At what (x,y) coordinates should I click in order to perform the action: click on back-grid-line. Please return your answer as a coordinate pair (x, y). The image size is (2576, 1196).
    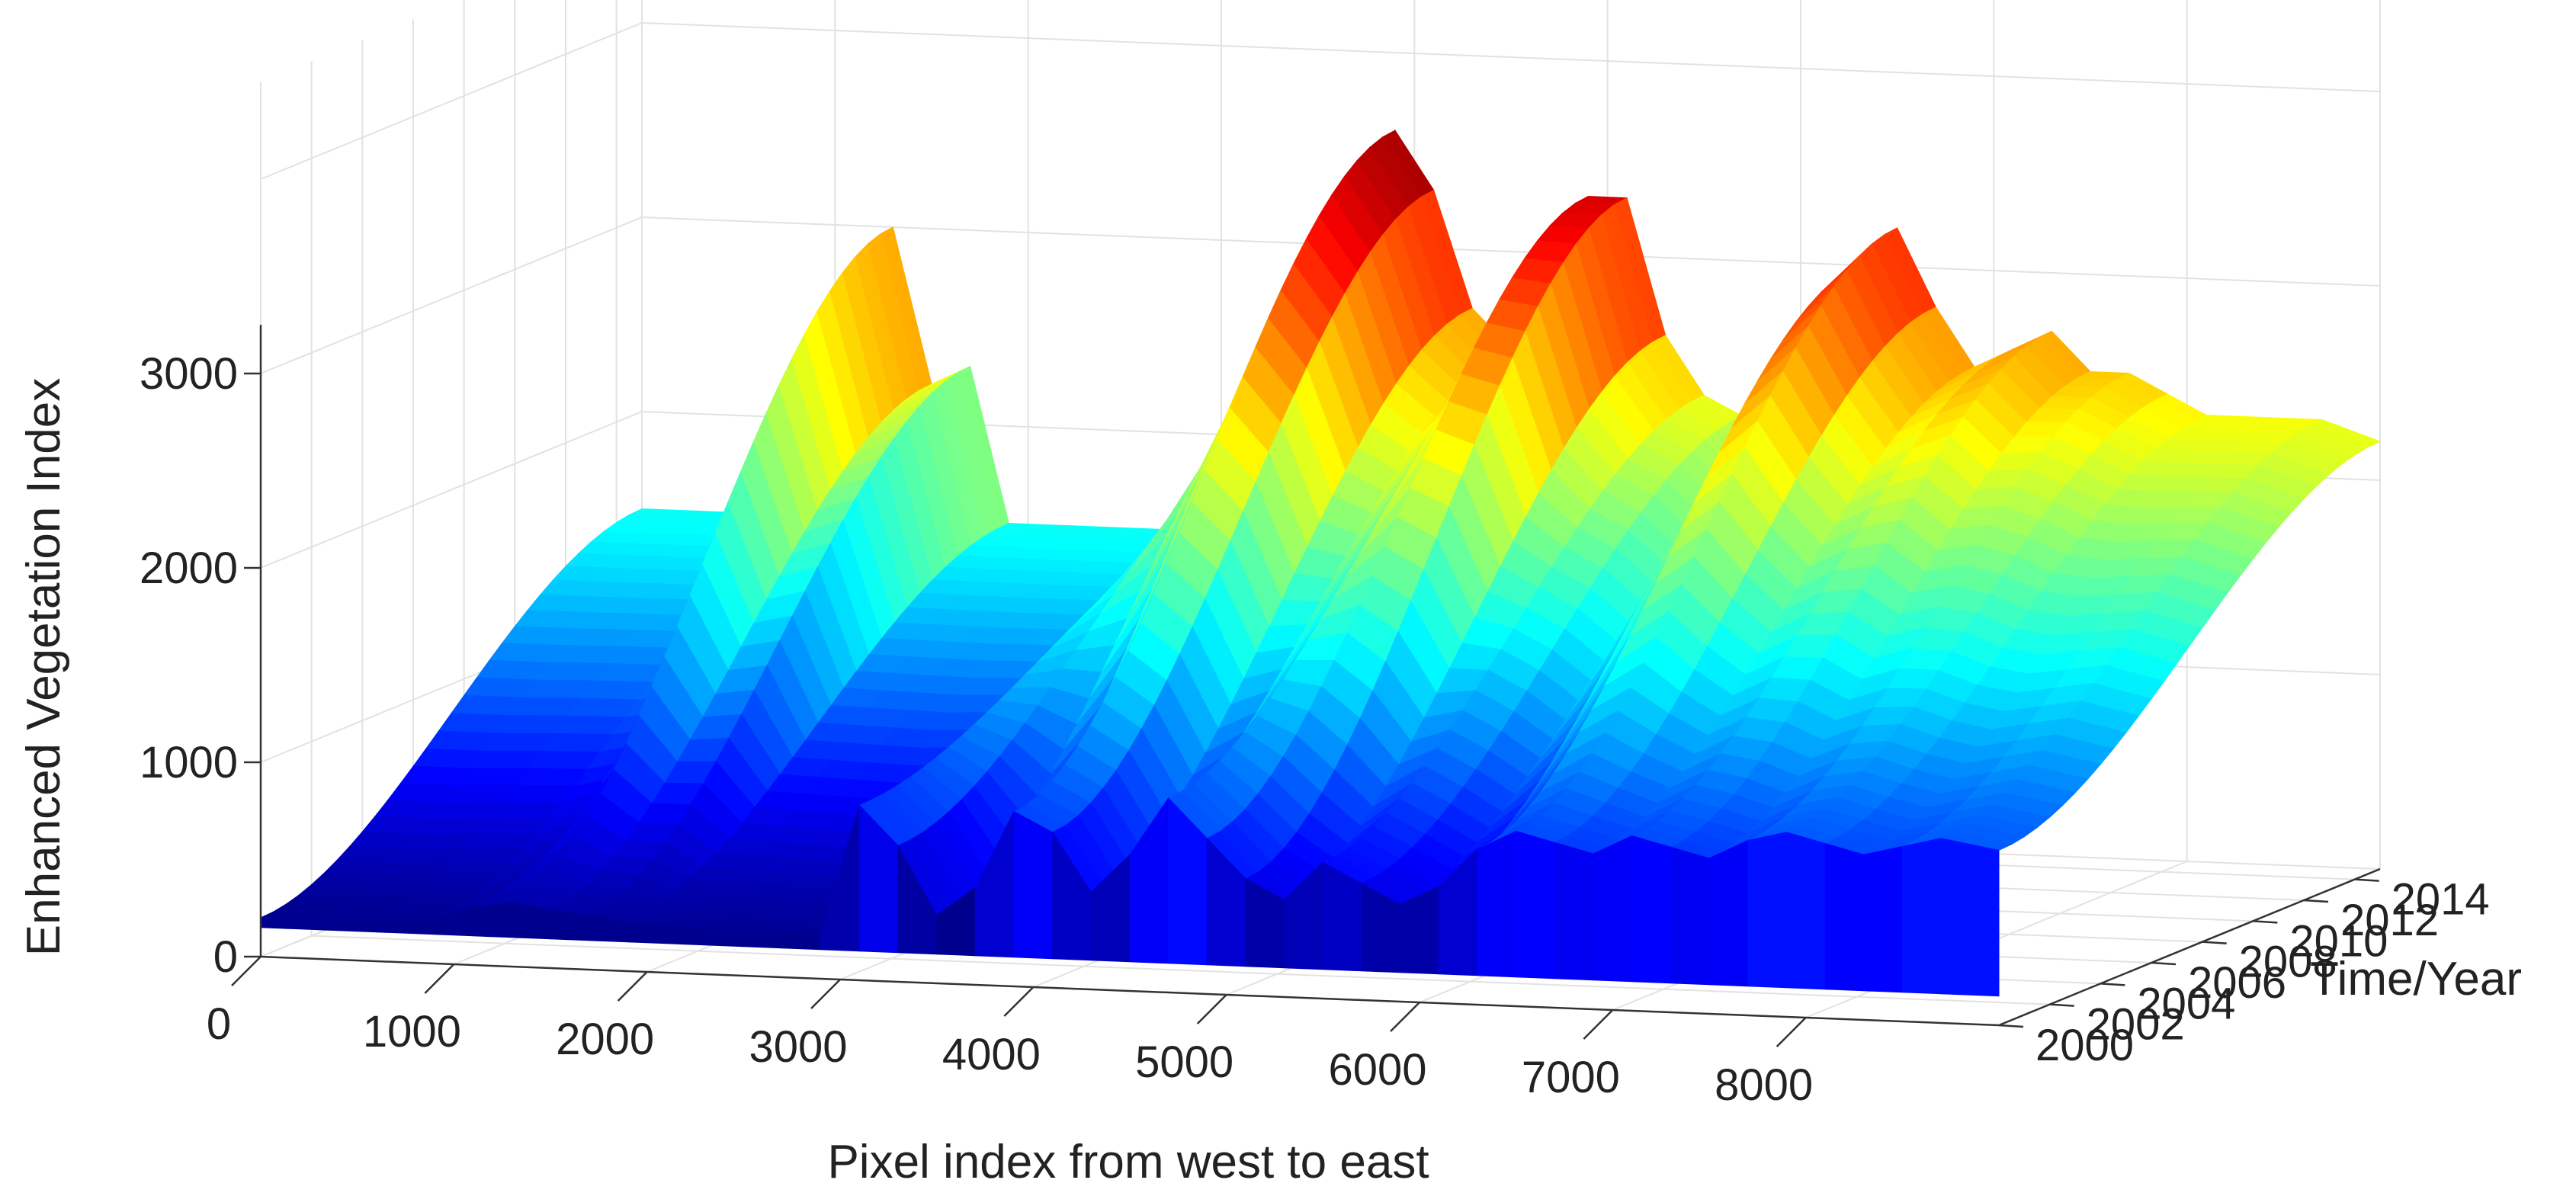
    Looking at the image, I should click on (1320, 100).